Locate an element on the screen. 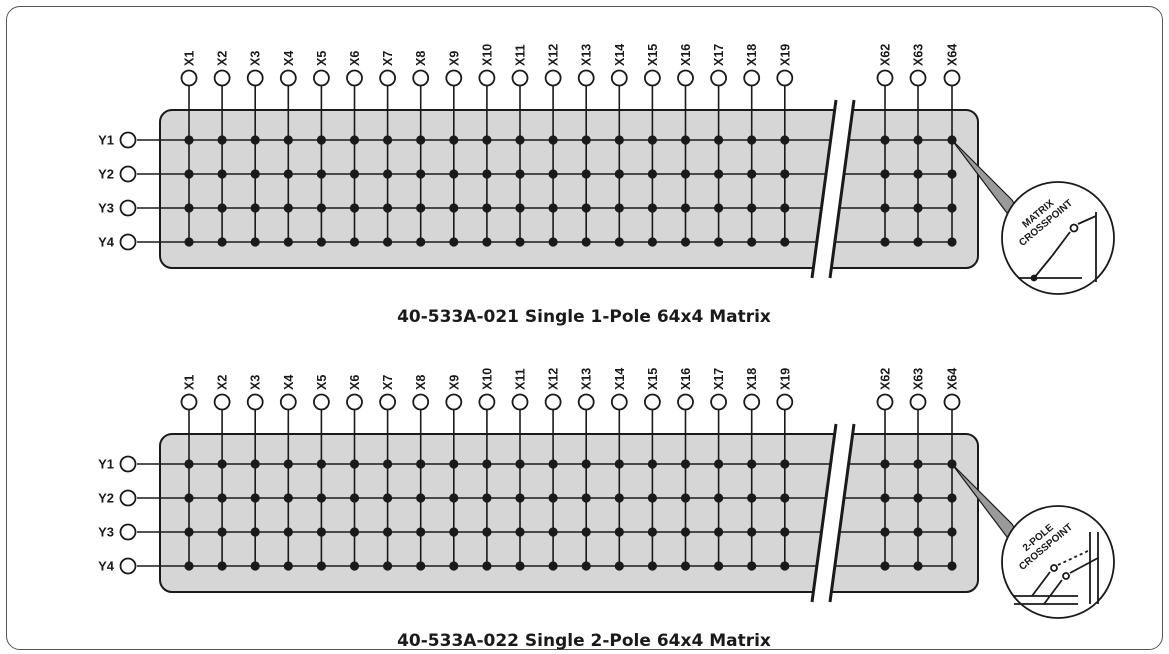  column-label: X19 is located at coordinates (785, 55).